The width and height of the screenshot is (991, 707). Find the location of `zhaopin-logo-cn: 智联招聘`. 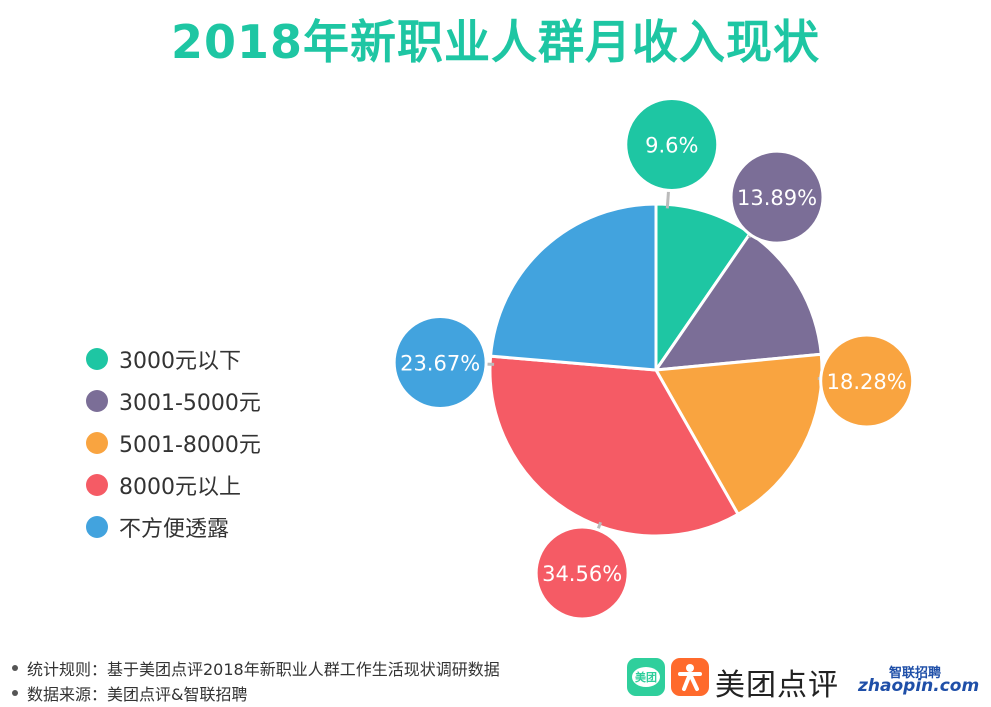

zhaopin-logo-cn: 智联招聘 is located at coordinates (915, 673).